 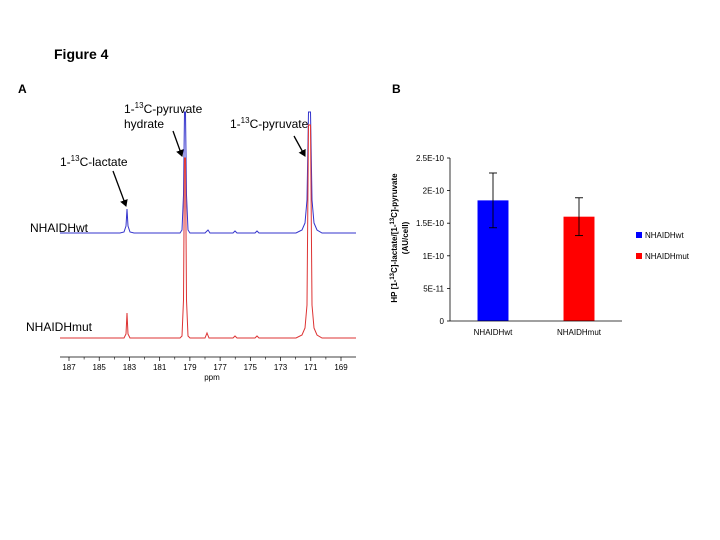 What do you see at coordinates (639, 235) in the screenshot?
I see `legend-swatch-wt` at bounding box center [639, 235].